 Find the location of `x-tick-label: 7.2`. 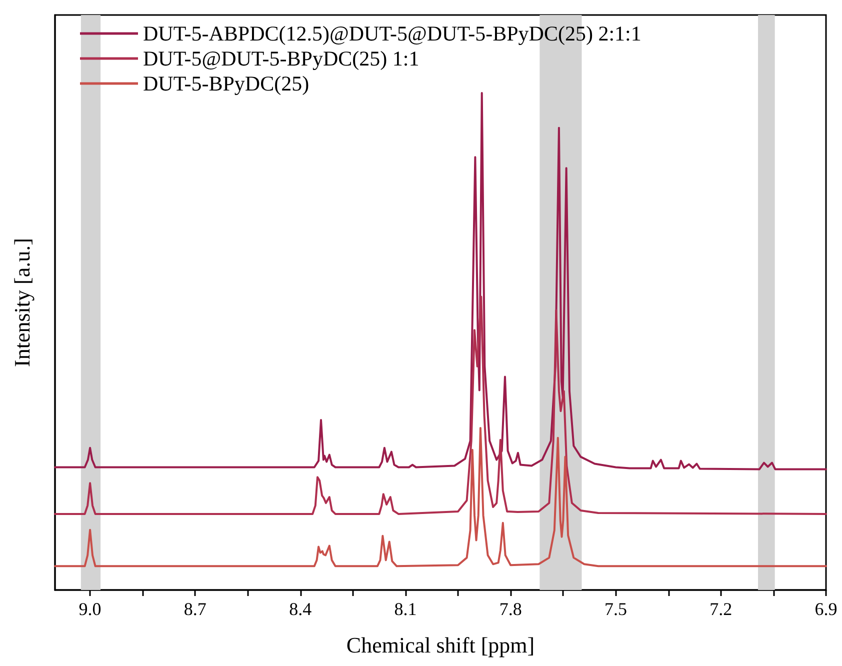

x-tick-label: 7.2 is located at coordinates (721, 609).